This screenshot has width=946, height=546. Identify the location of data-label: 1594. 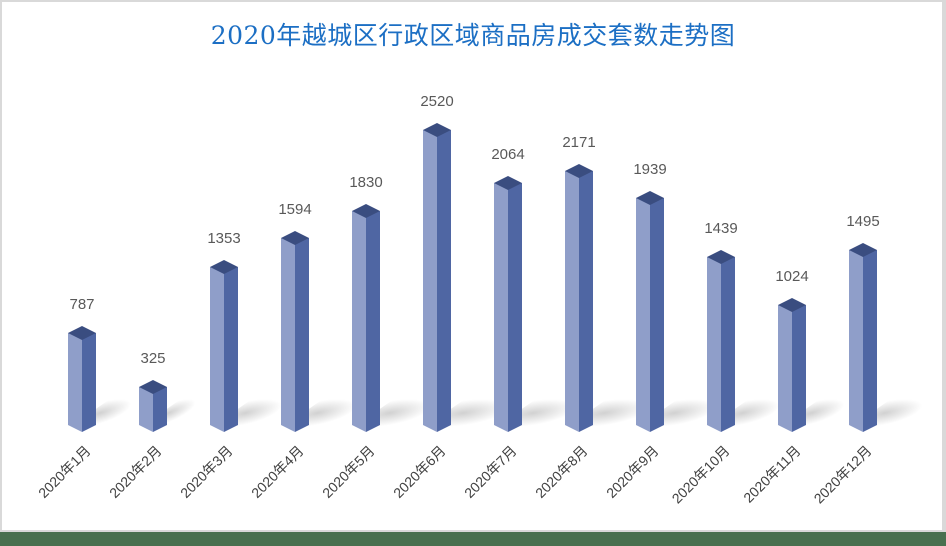
(295, 209).